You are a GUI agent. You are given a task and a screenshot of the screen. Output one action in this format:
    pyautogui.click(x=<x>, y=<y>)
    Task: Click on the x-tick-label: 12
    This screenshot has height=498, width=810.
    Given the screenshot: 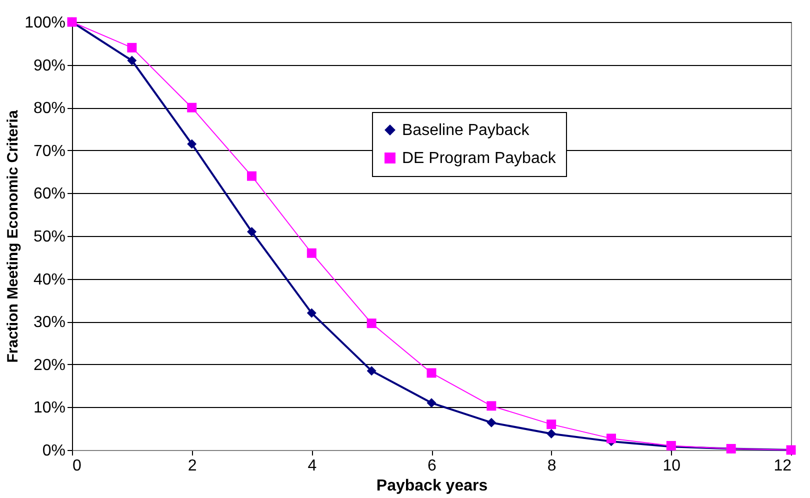 What is the action you would take?
    pyautogui.click(x=783, y=466)
    